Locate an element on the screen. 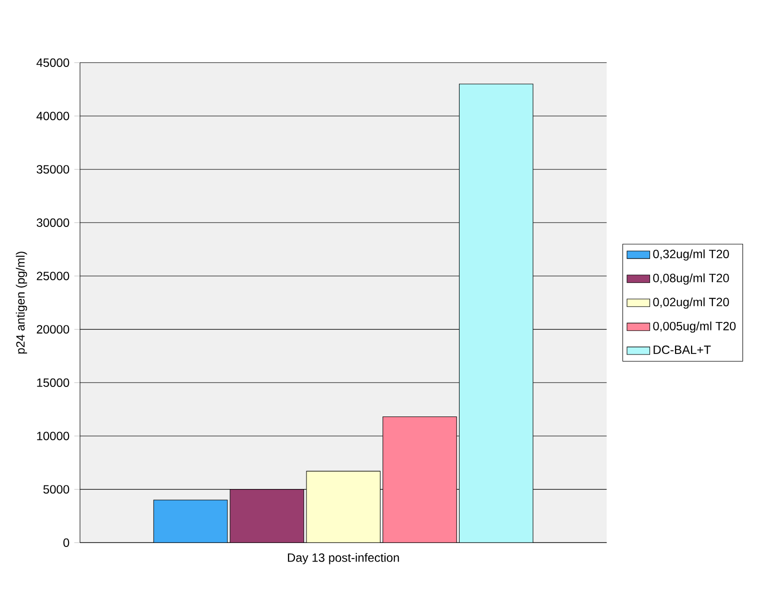  legend-label: 0,08ug/ml T20 is located at coordinates (691, 278).